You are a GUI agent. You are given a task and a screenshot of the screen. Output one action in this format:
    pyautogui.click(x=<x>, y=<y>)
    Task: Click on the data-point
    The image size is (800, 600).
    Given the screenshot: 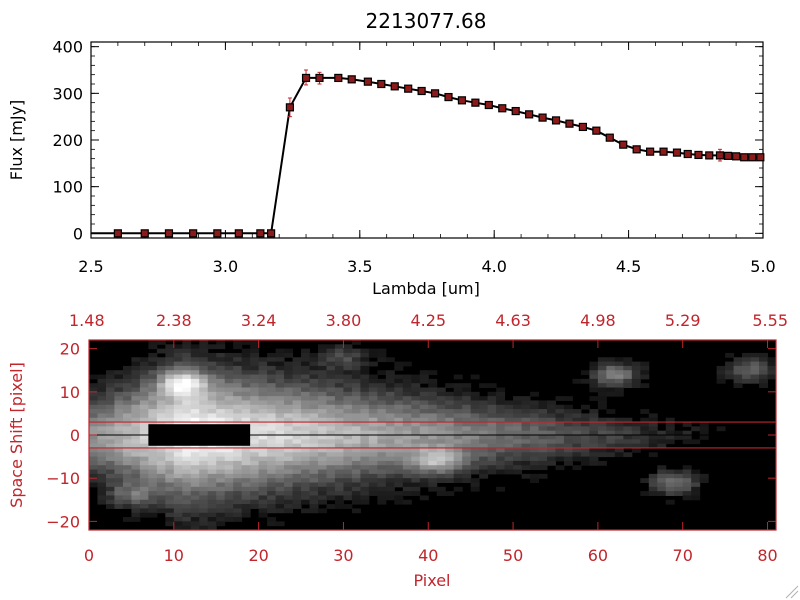 What is the action you would take?
    pyautogui.click(x=542, y=117)
    